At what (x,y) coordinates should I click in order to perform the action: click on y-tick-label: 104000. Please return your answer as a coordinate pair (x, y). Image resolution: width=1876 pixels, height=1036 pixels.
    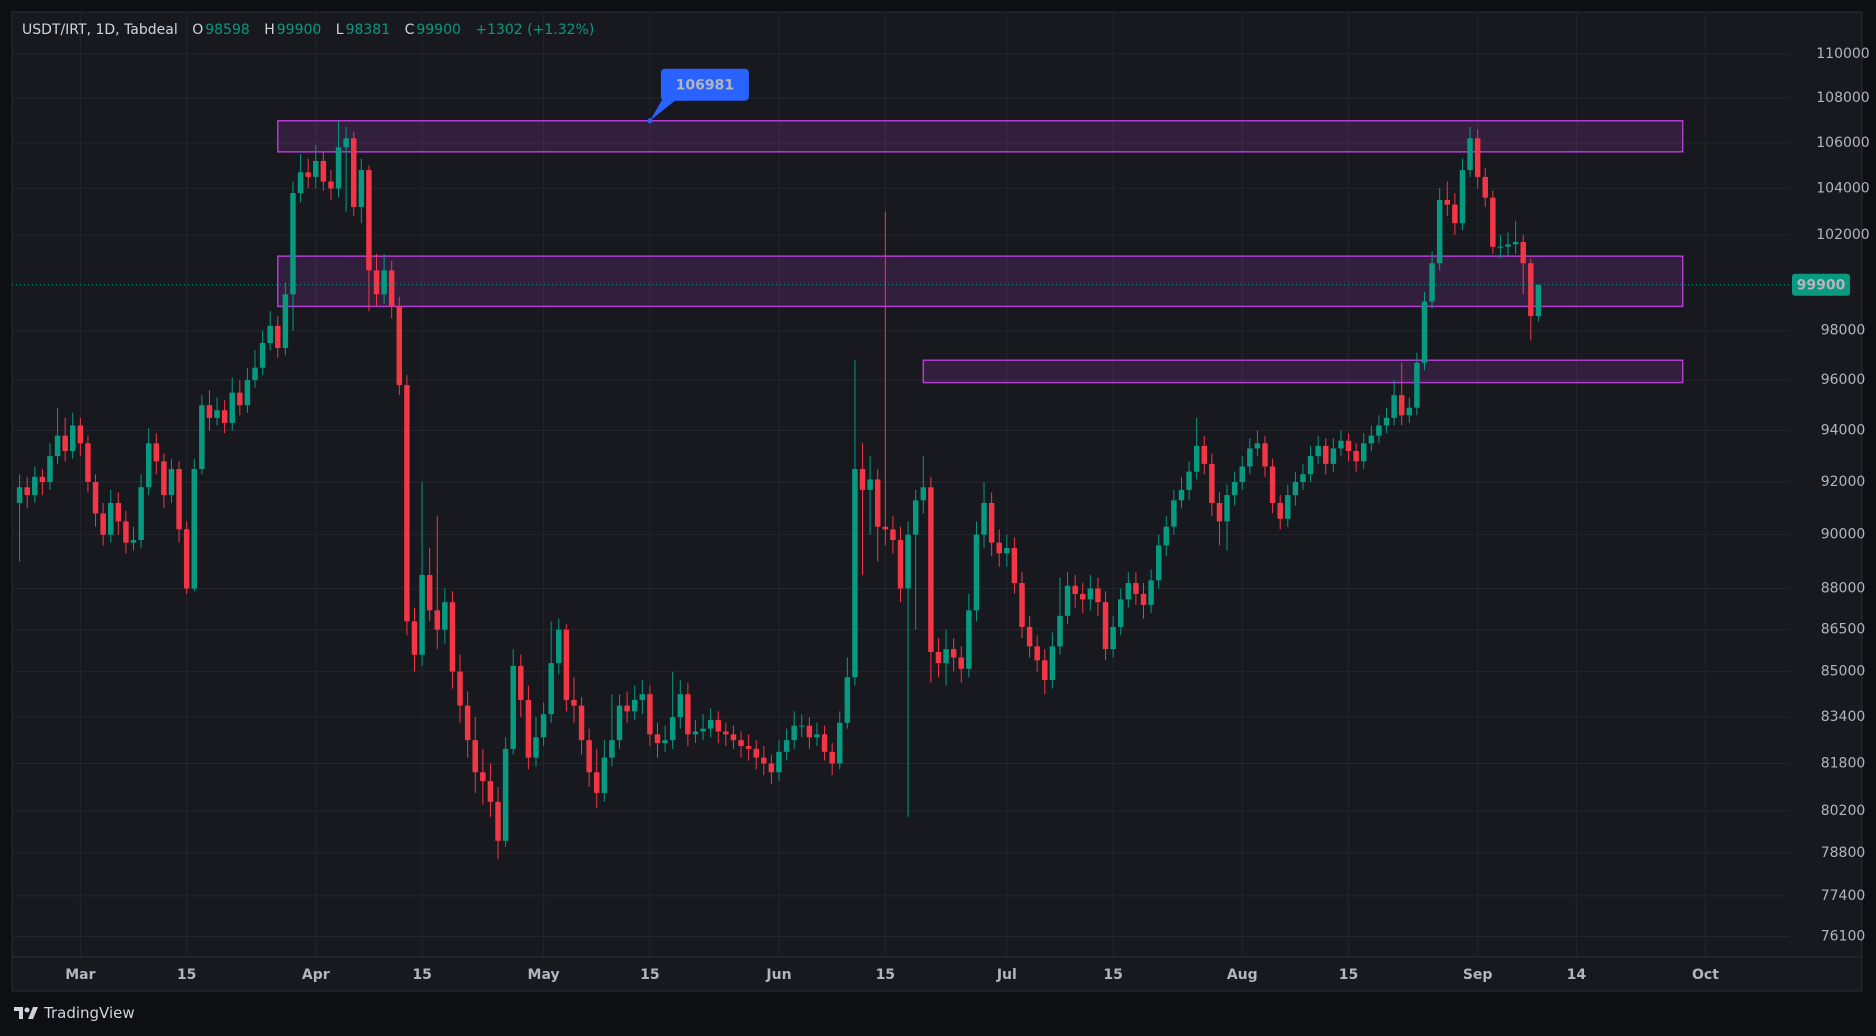
    Looking at the image, I should click on (1842, 188).